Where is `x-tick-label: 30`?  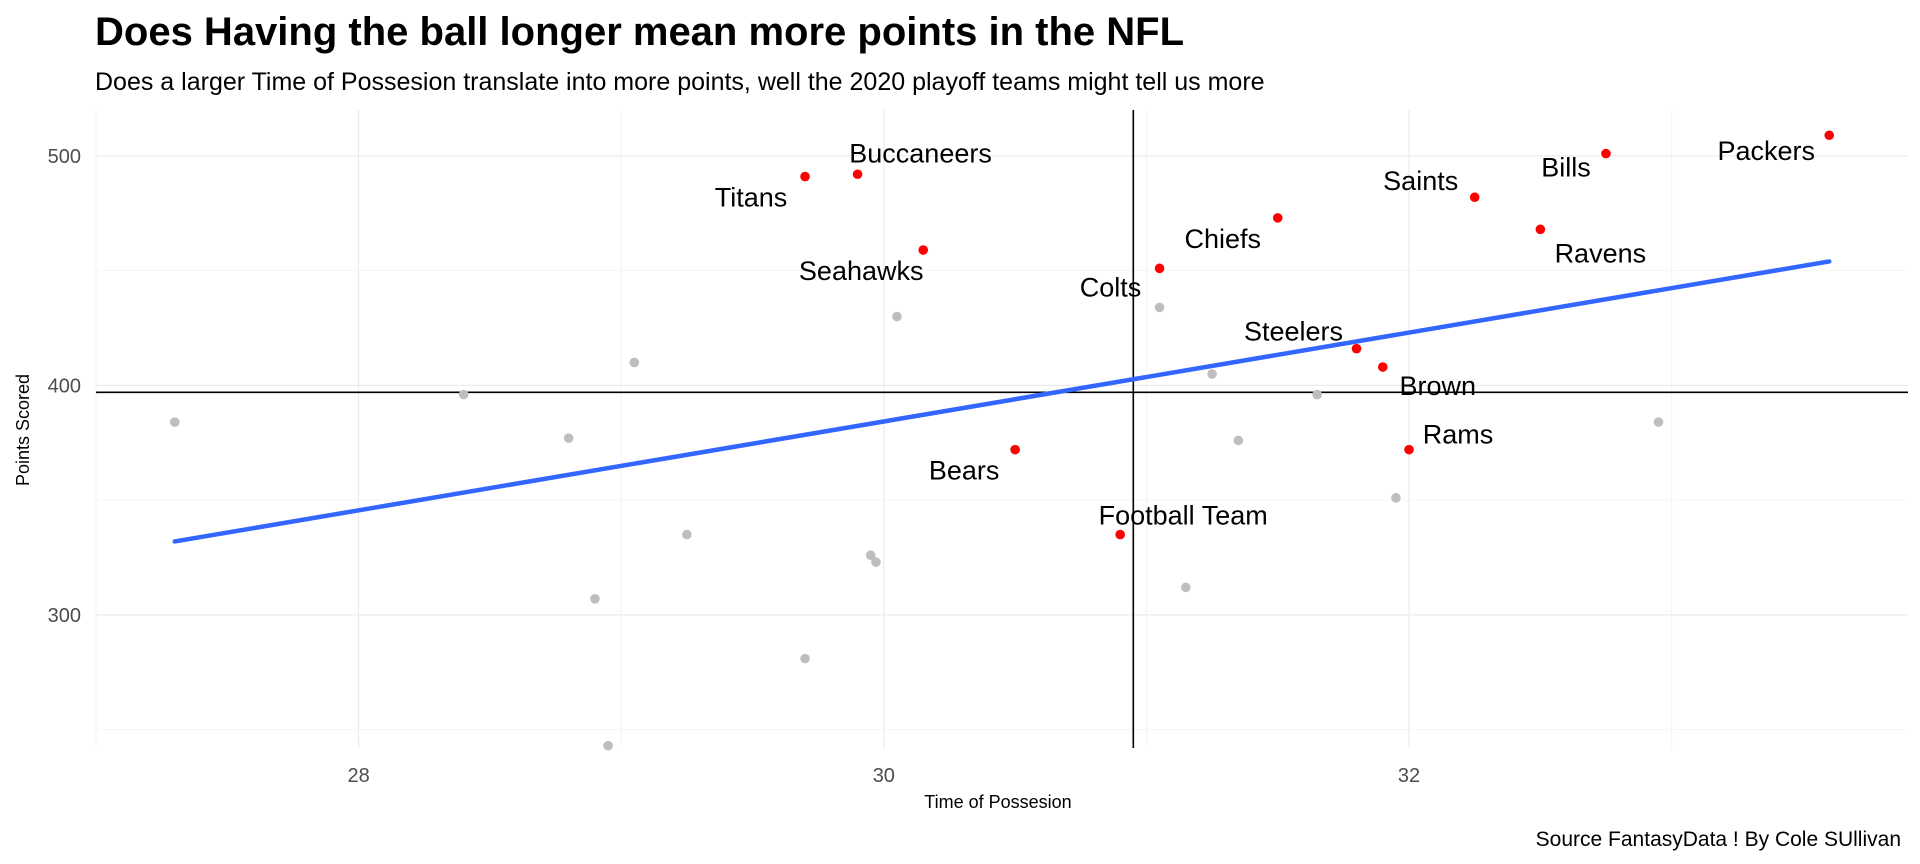 x-tick-label: 30 is located at coordinates (884, 776).